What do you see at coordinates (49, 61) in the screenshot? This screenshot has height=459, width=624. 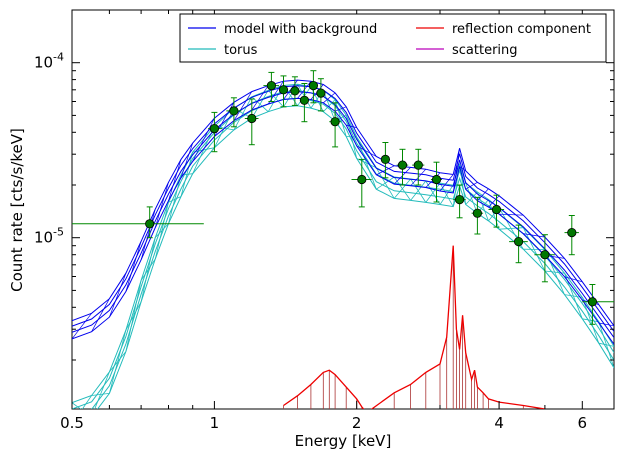 I see `y-tick-label: 10⁻⁴` at bounding box center [49, 61].